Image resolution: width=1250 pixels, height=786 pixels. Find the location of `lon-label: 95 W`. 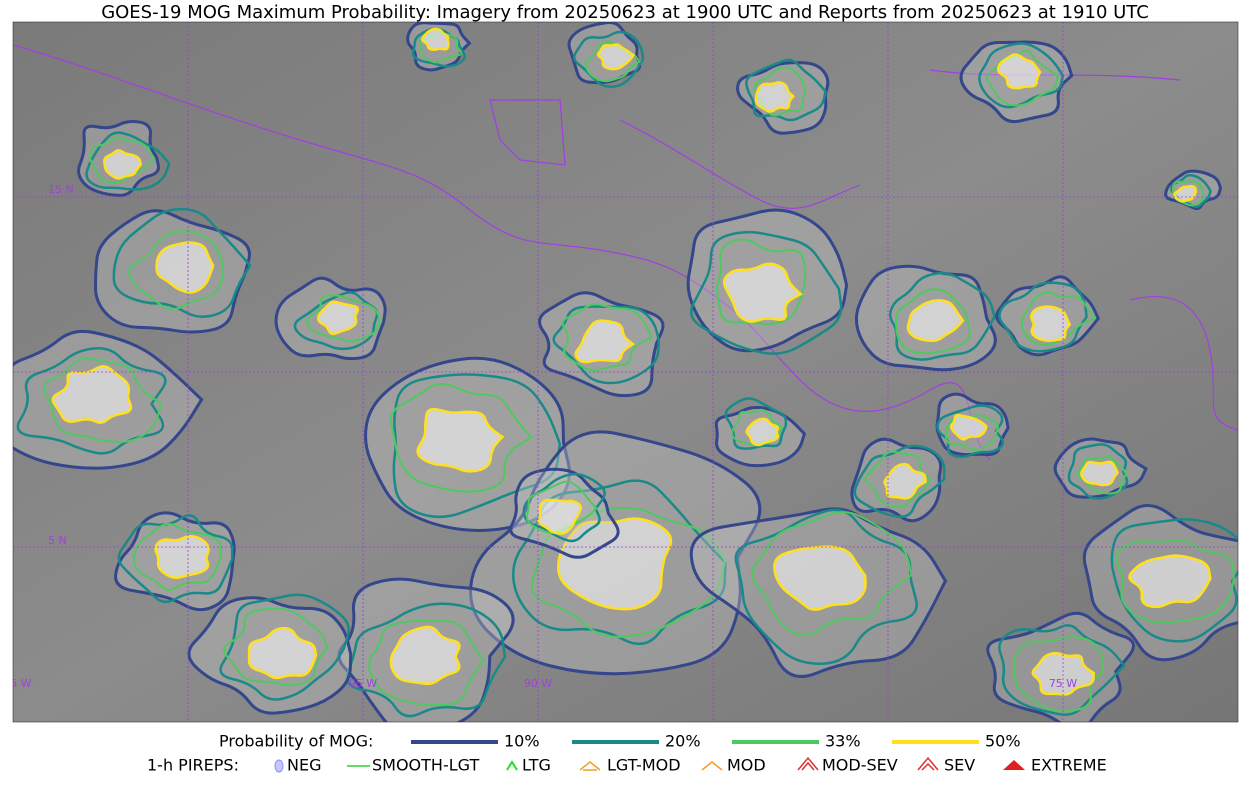

lon-label: 95 W is located at coordinates (363, 683).